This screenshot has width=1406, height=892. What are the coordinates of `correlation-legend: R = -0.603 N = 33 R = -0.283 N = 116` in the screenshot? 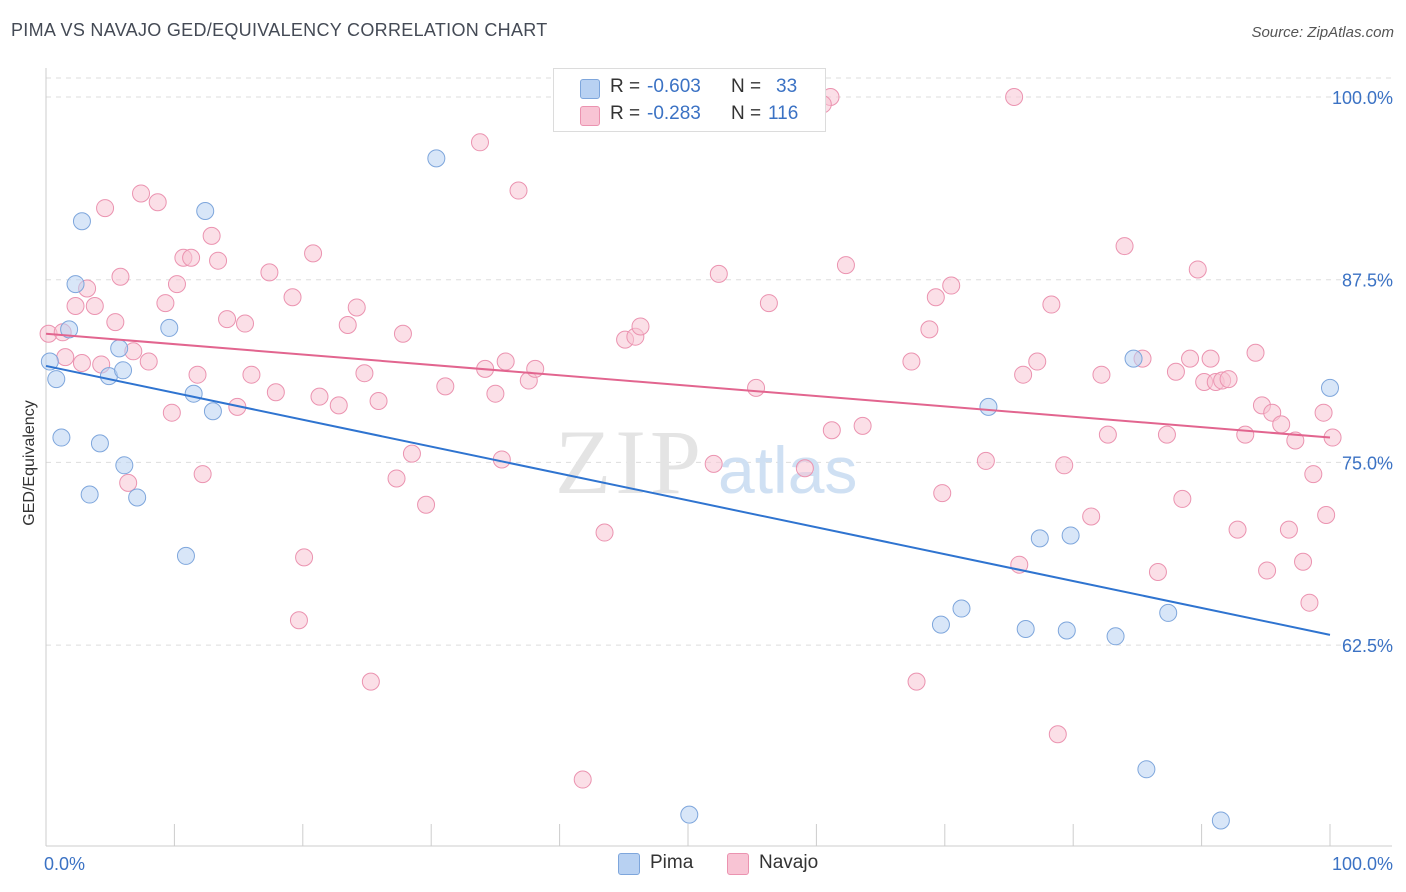 It's located at (689, 100).